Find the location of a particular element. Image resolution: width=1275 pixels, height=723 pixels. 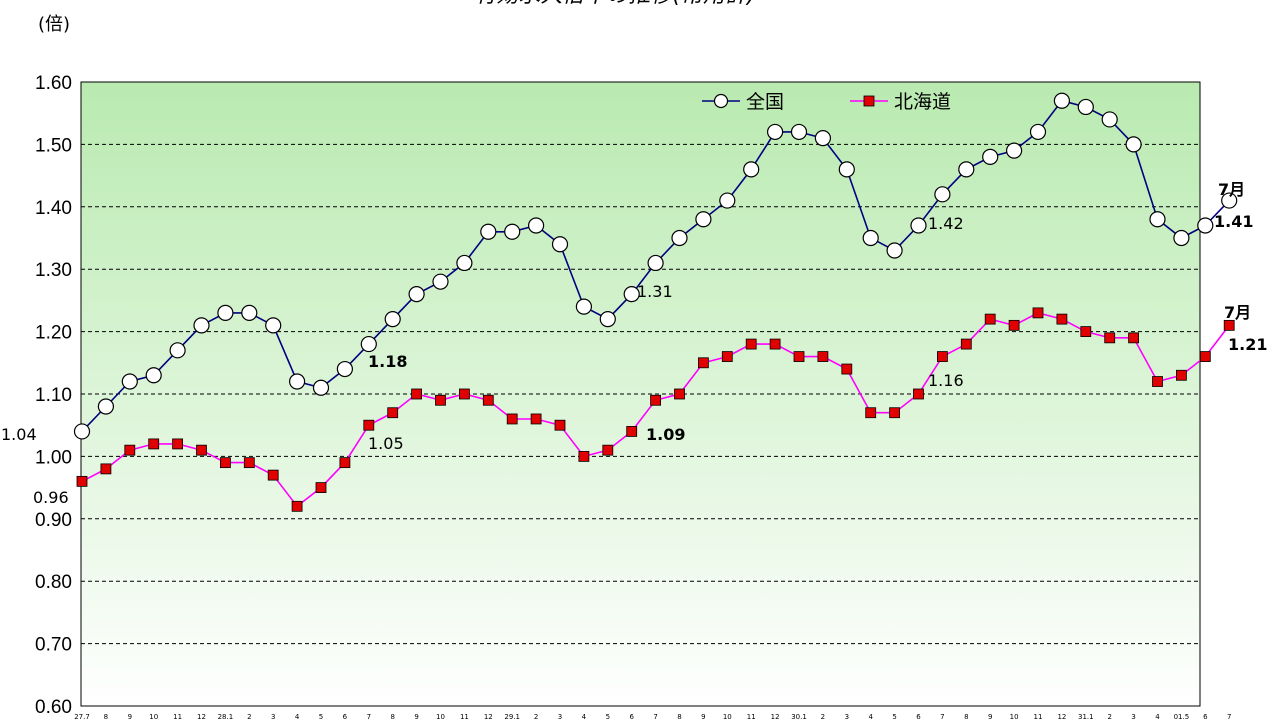

legend-marker-hokkaido is located at coordinates (869, 101).